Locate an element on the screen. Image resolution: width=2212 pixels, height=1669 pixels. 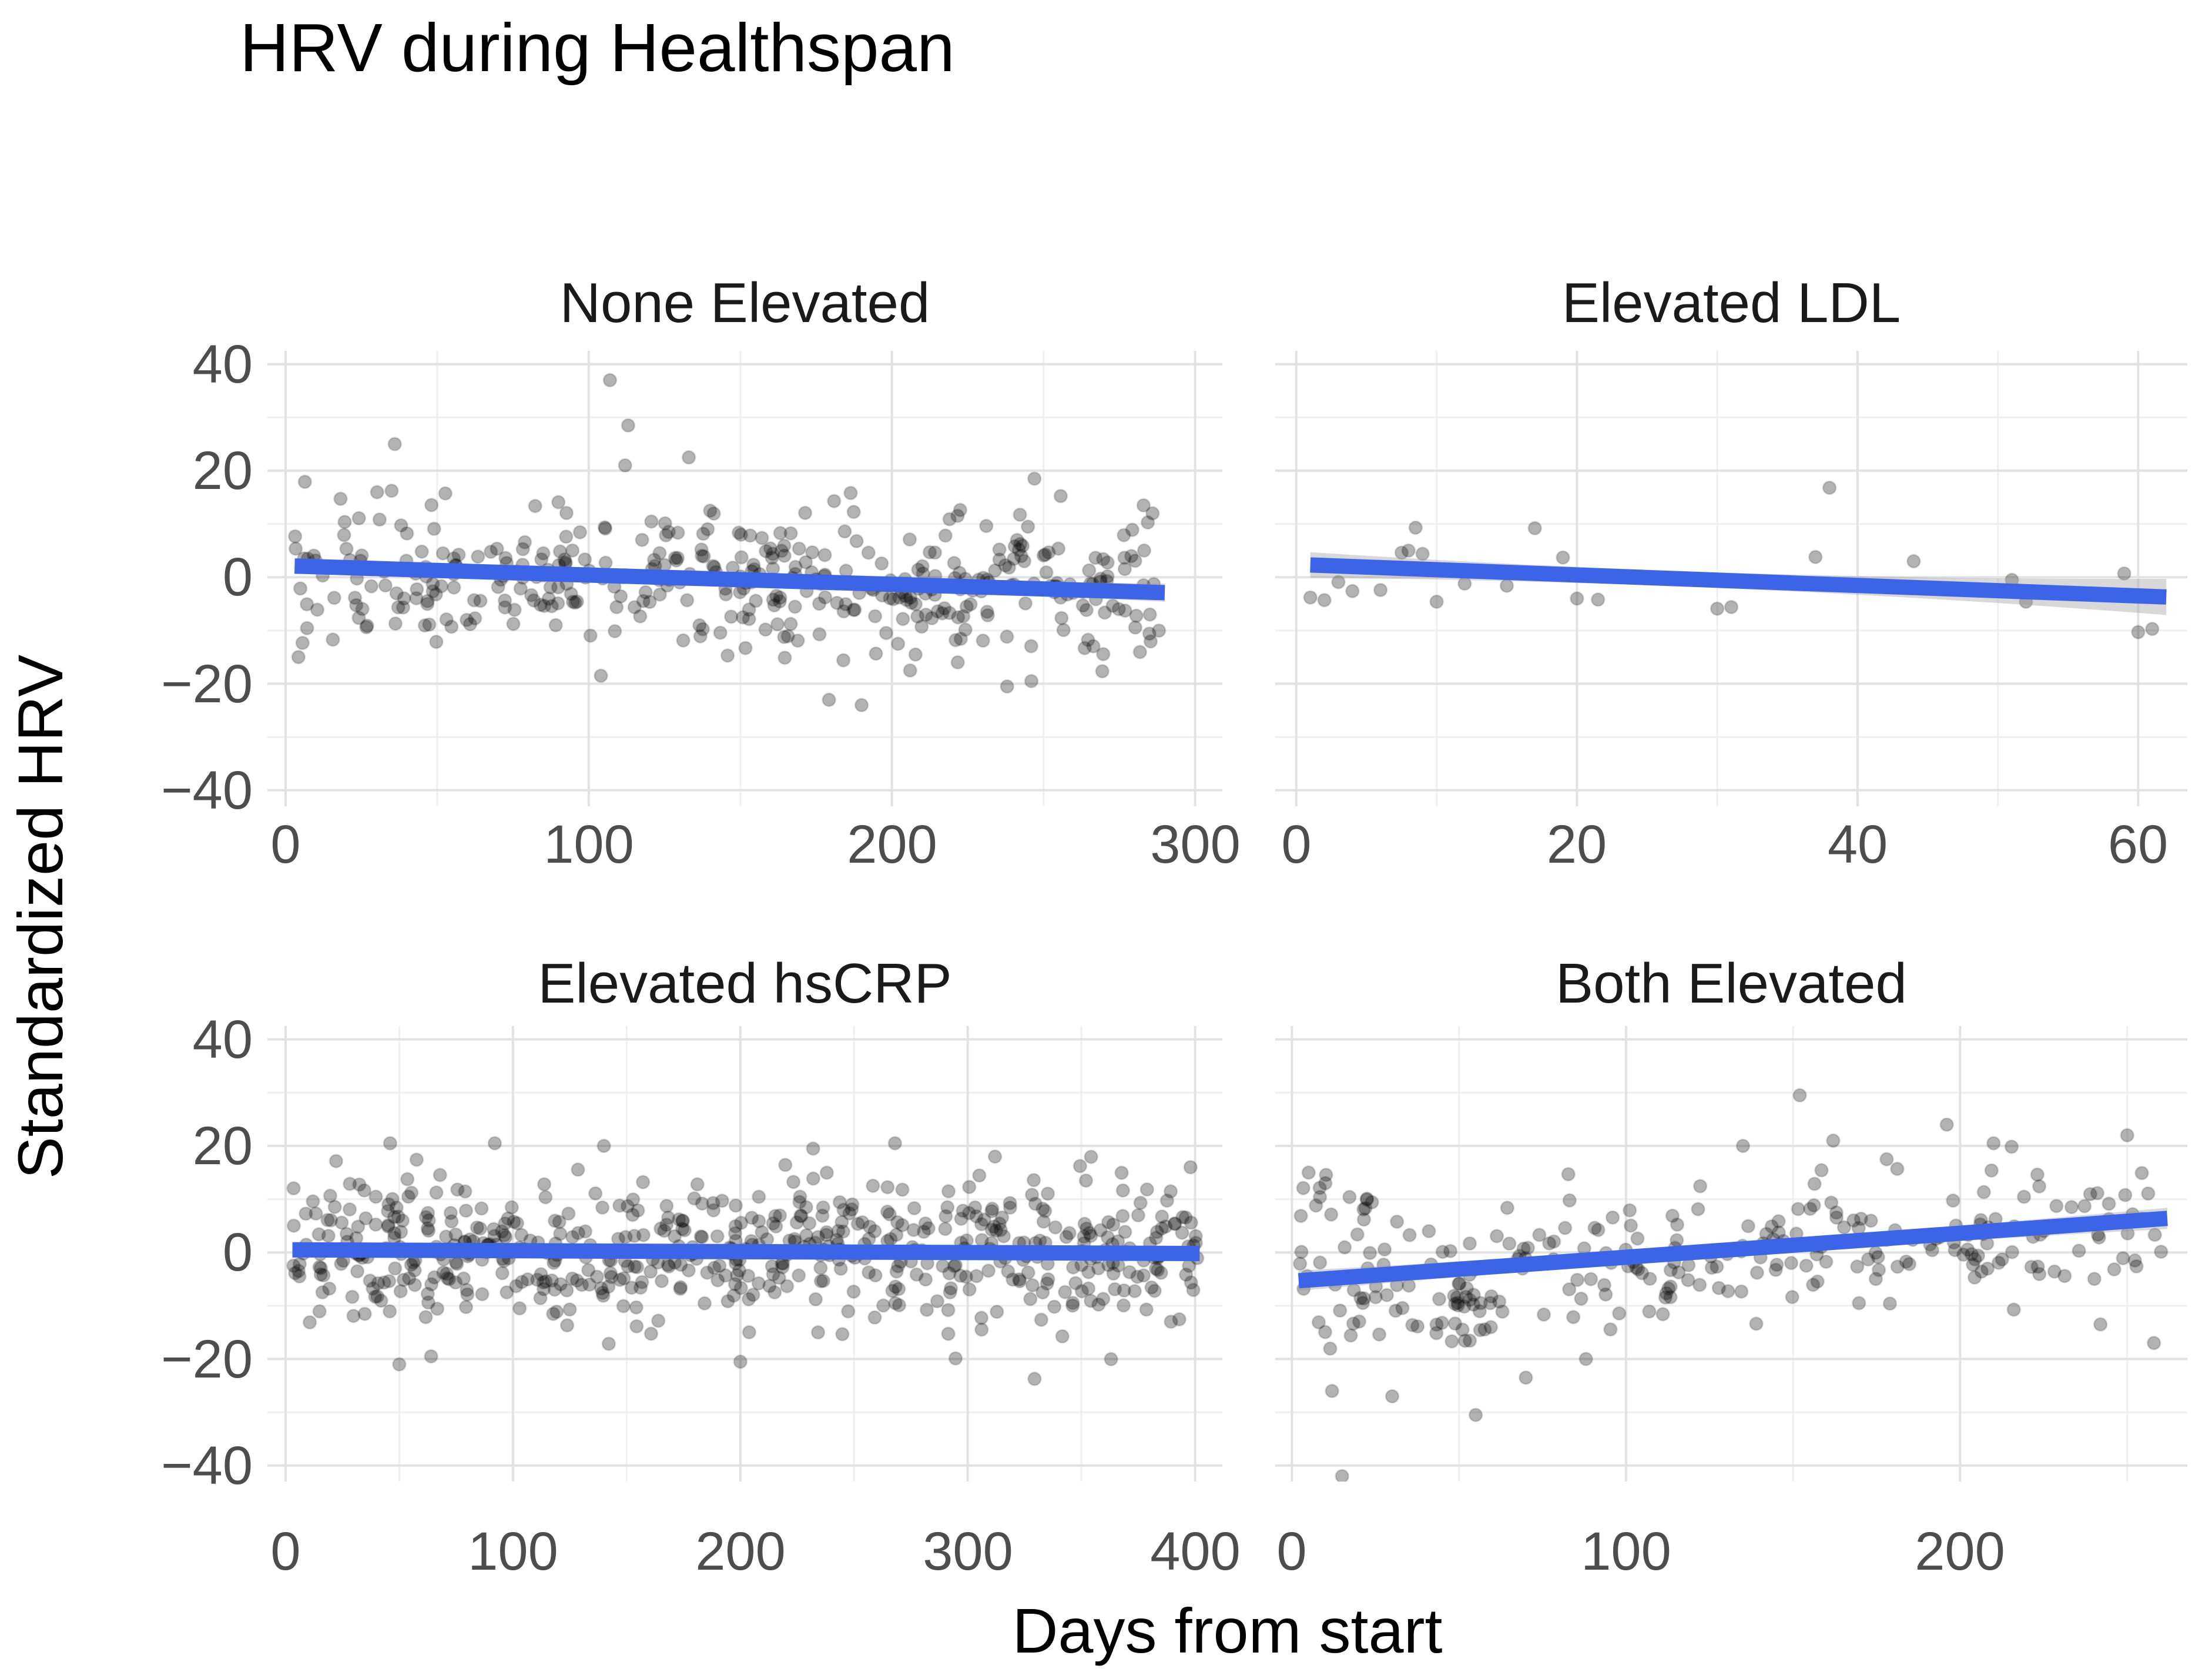
x-tick-label: 40 is located at coordinates (1857, 844).